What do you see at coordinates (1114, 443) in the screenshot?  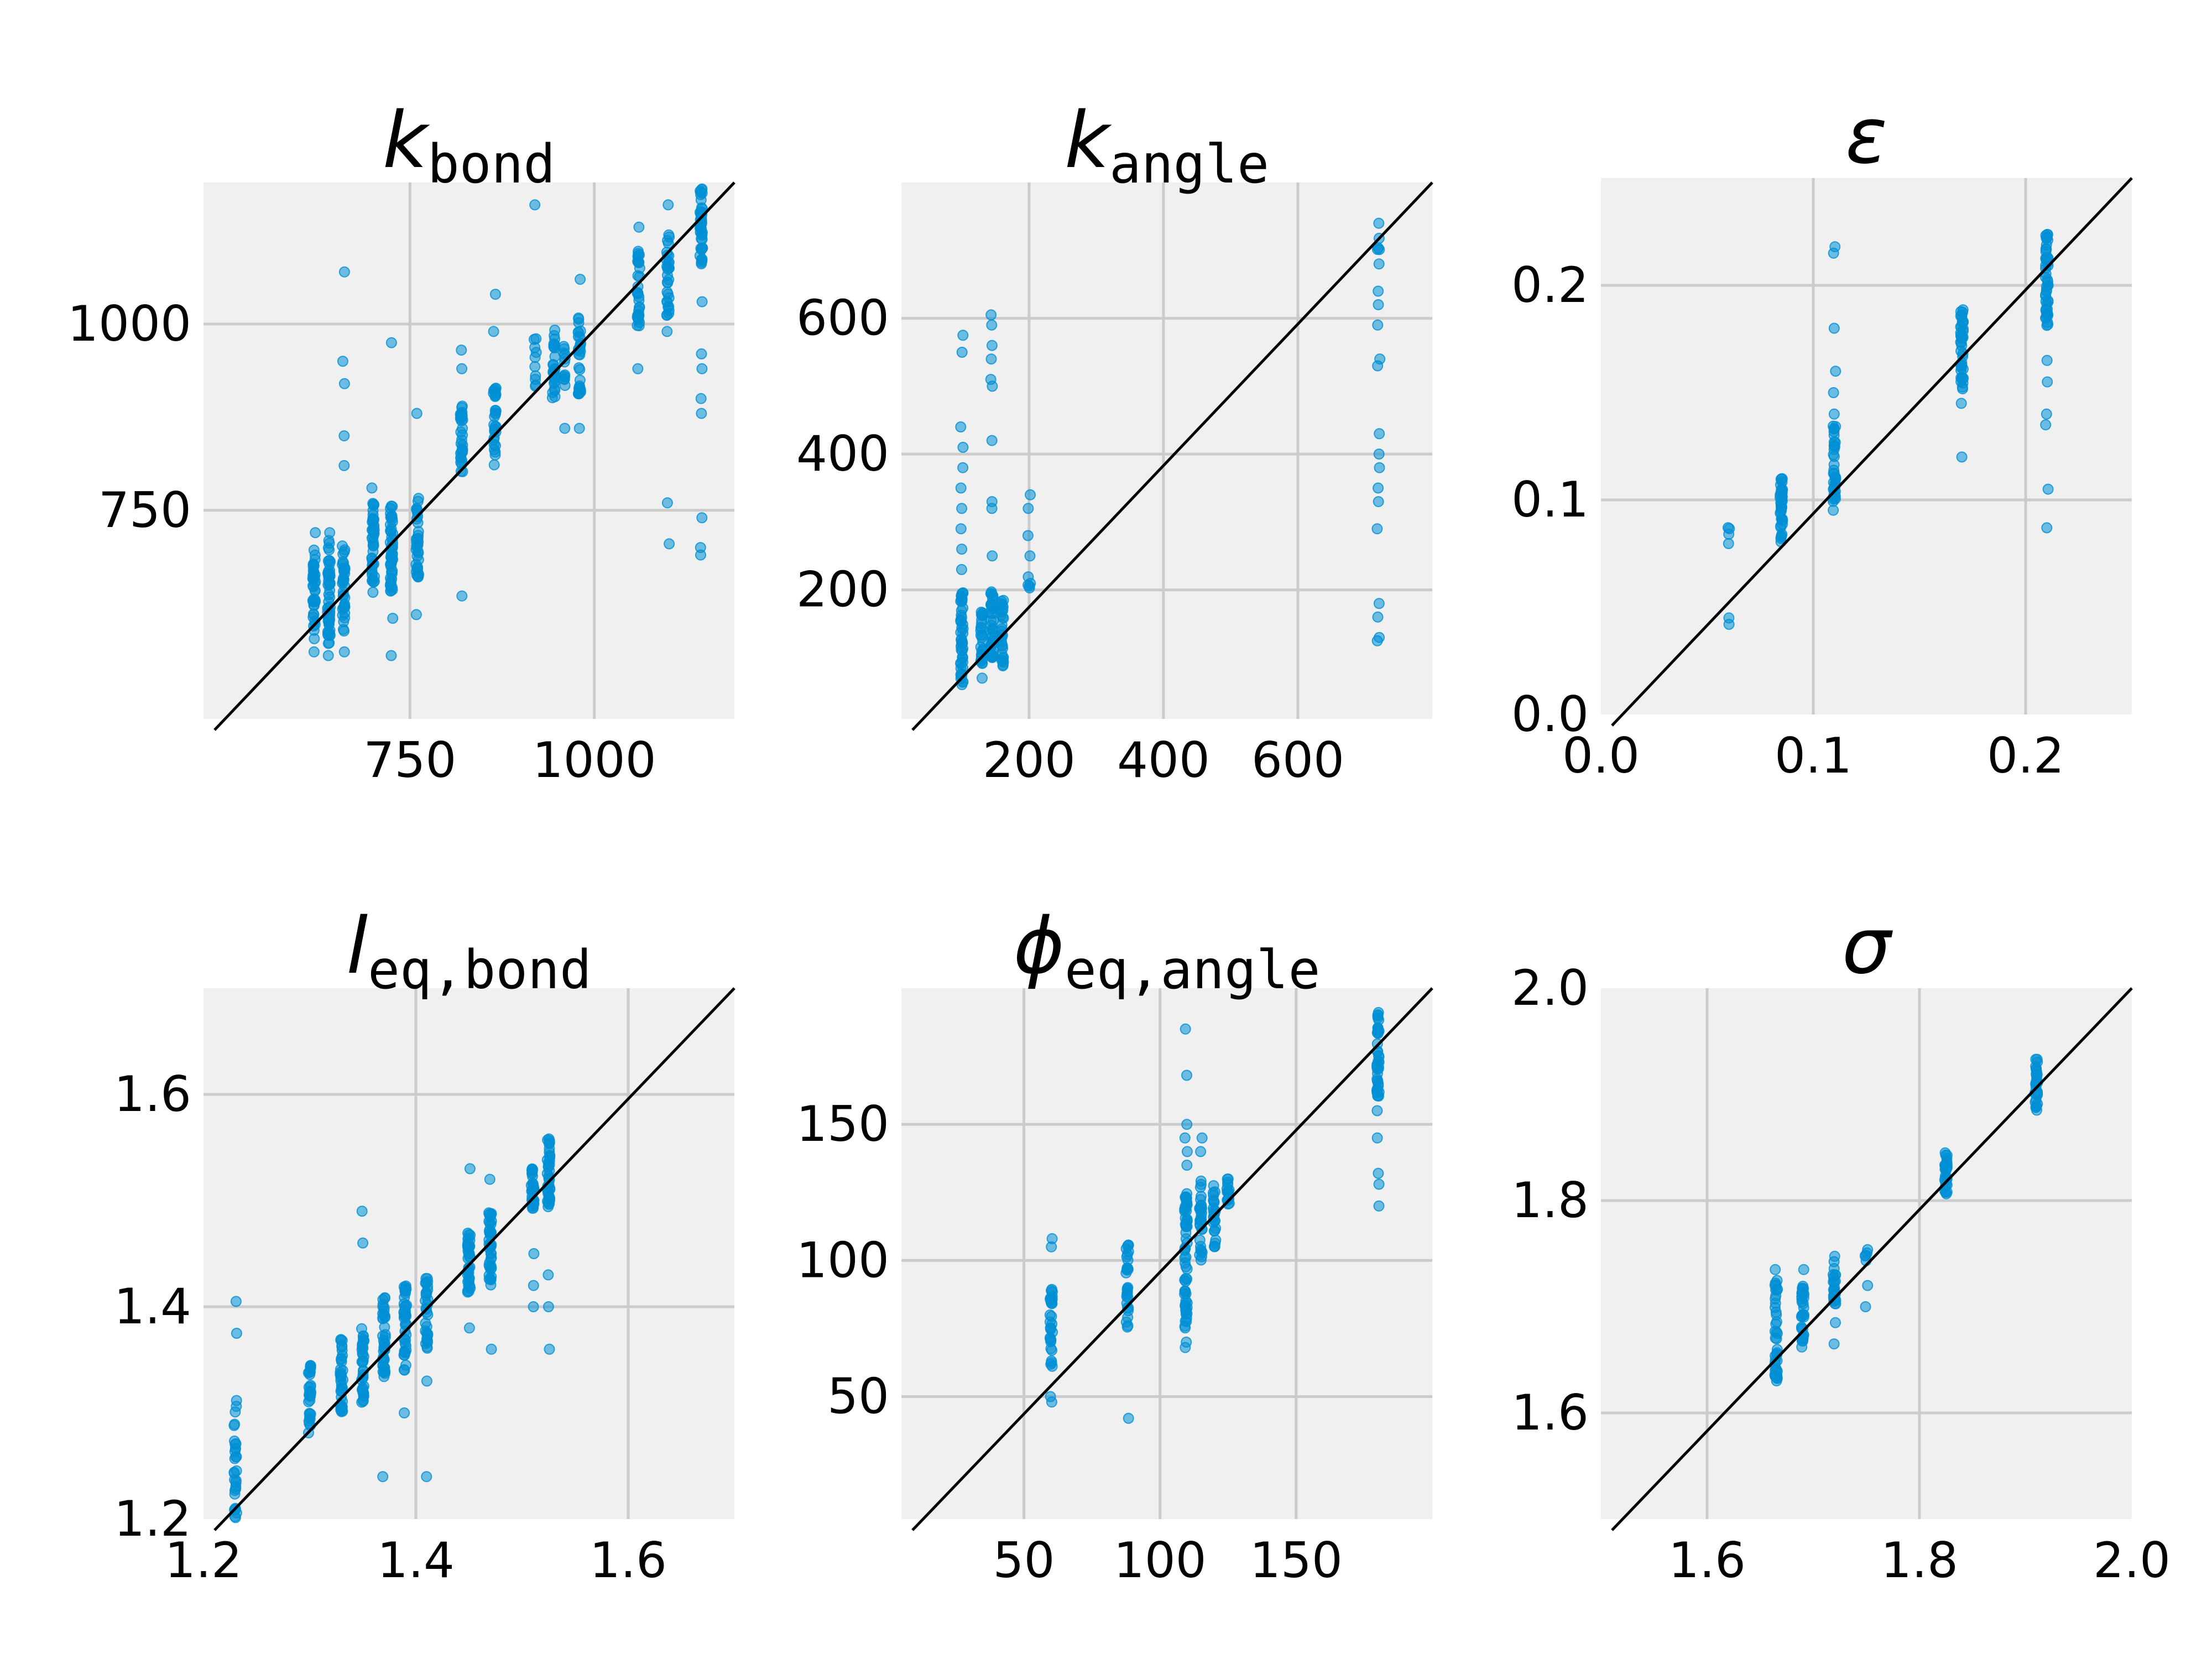 I see `subplot-k-angle: 200 400 600 200 400 600 kangle` at bounding box center [1114, 443].